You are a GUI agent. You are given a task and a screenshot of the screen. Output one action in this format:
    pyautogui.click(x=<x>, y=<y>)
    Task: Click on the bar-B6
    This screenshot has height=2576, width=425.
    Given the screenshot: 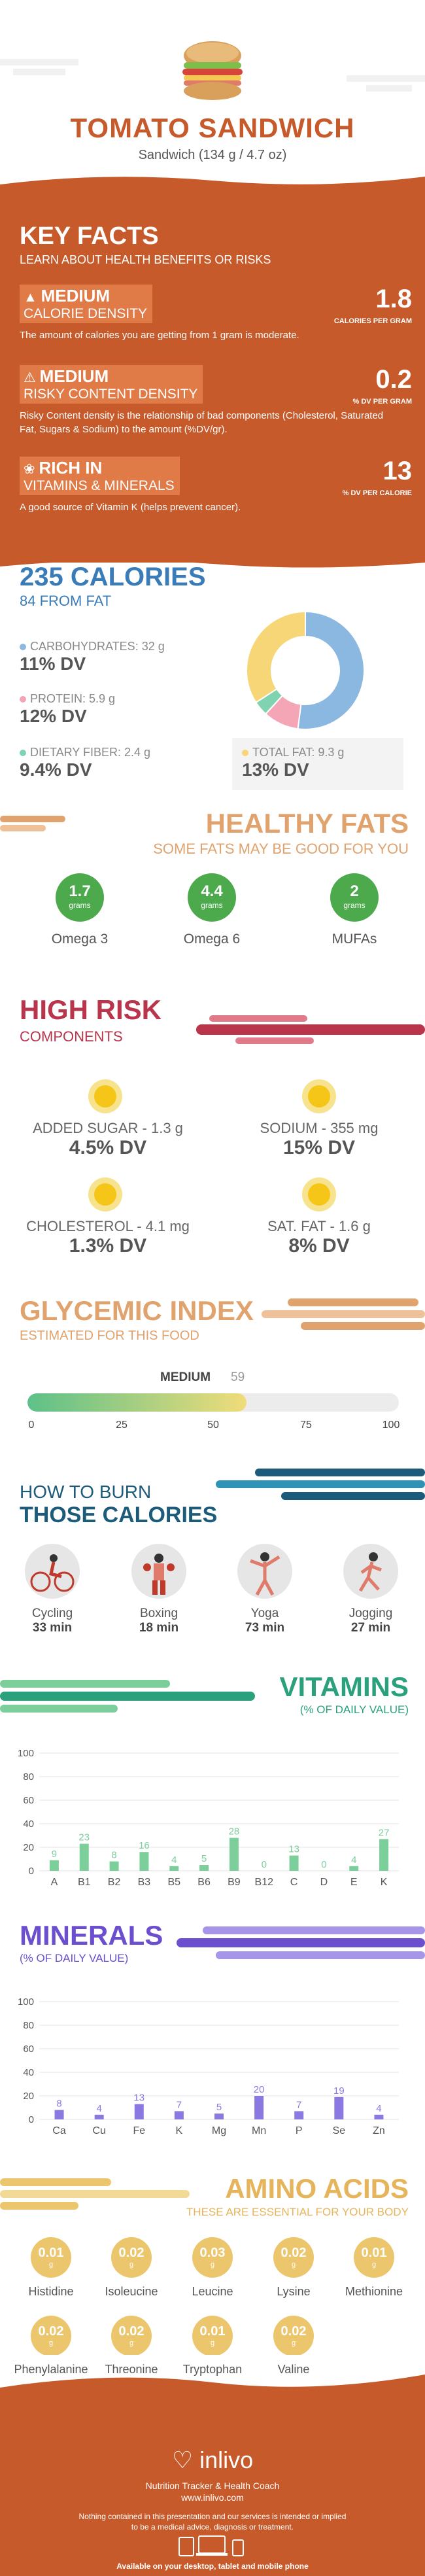 What is the action you would take?
    pyautogui.click(x=204, y=1868)
    